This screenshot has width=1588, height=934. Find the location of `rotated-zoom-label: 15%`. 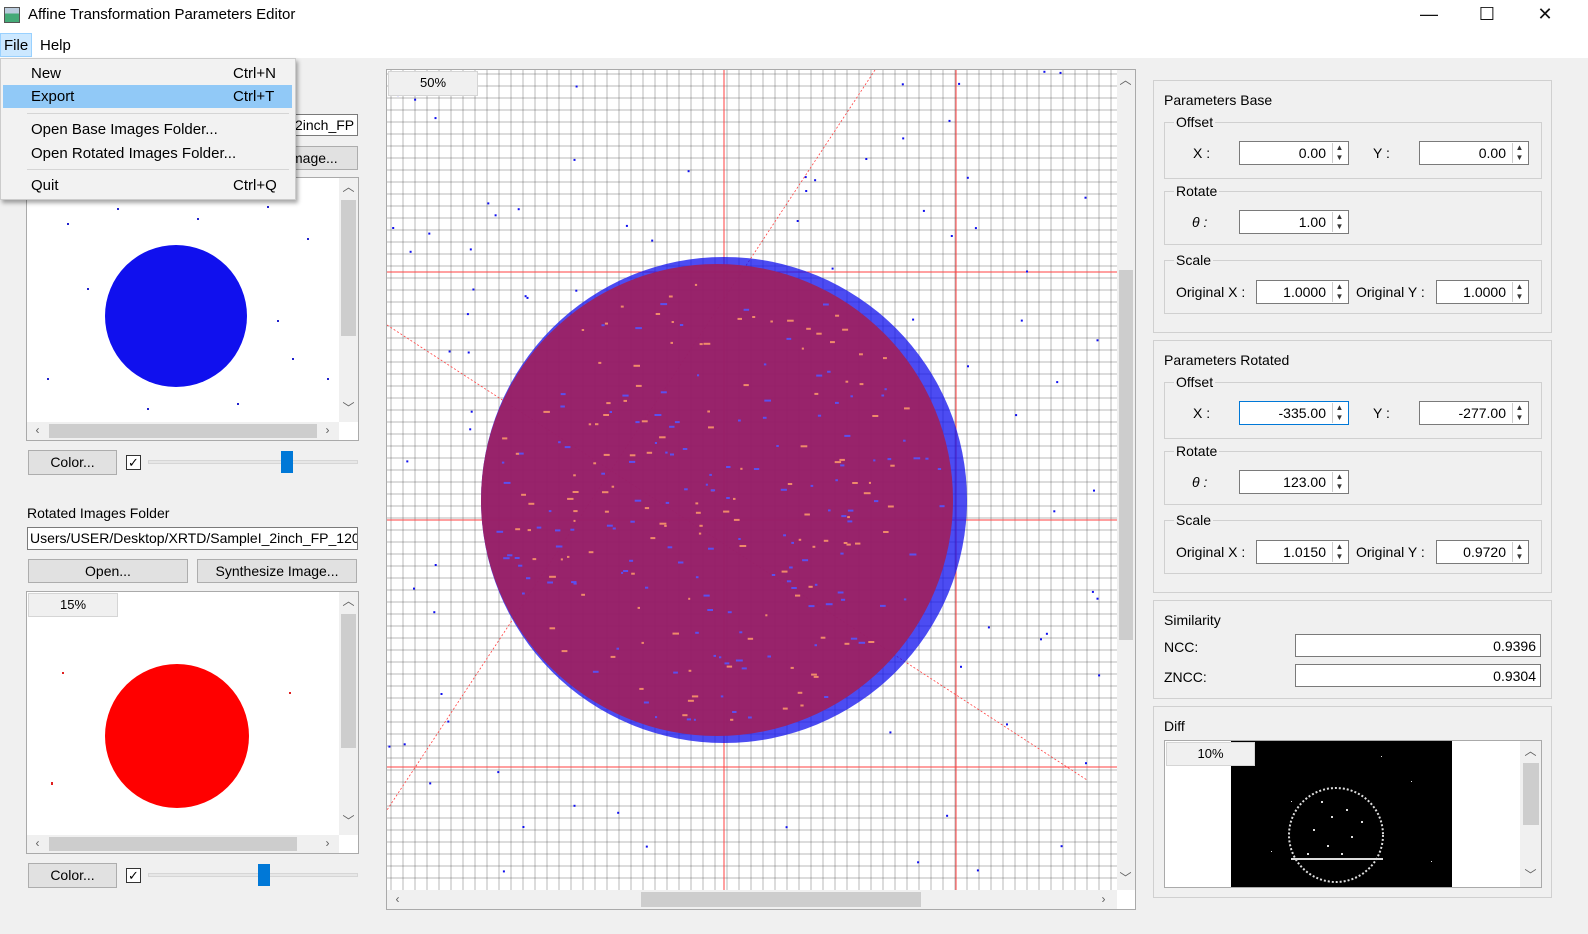

rotated-zoom-label: 15% is located at coordinates (73, 605).